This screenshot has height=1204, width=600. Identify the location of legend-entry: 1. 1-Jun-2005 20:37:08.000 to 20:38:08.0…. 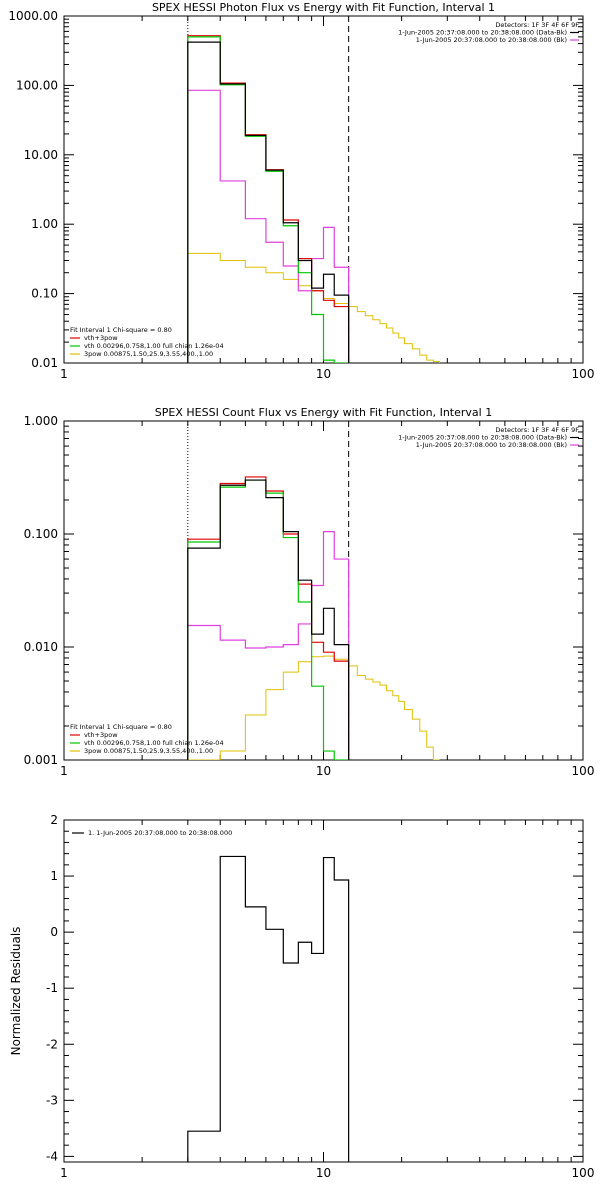
(160, 833).